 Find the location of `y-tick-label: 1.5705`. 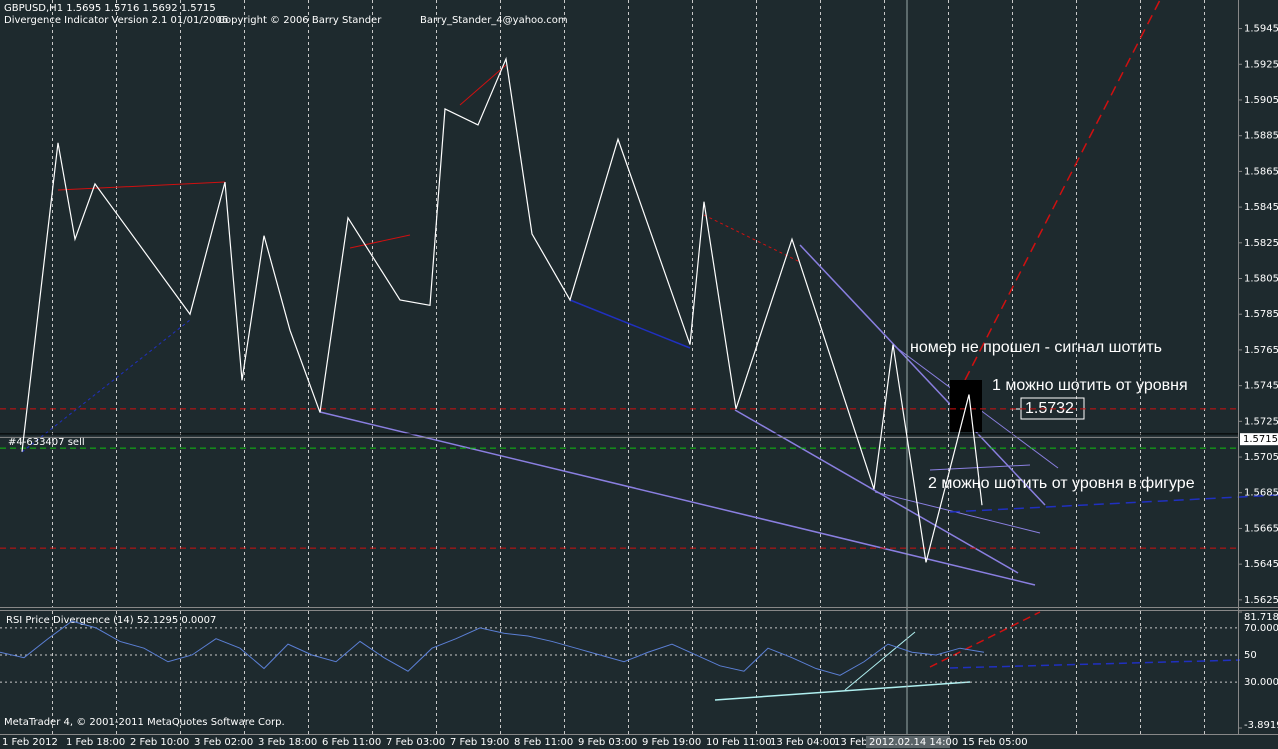

y-tick-label: 1.5705 is located at coordinates (1261, 457).